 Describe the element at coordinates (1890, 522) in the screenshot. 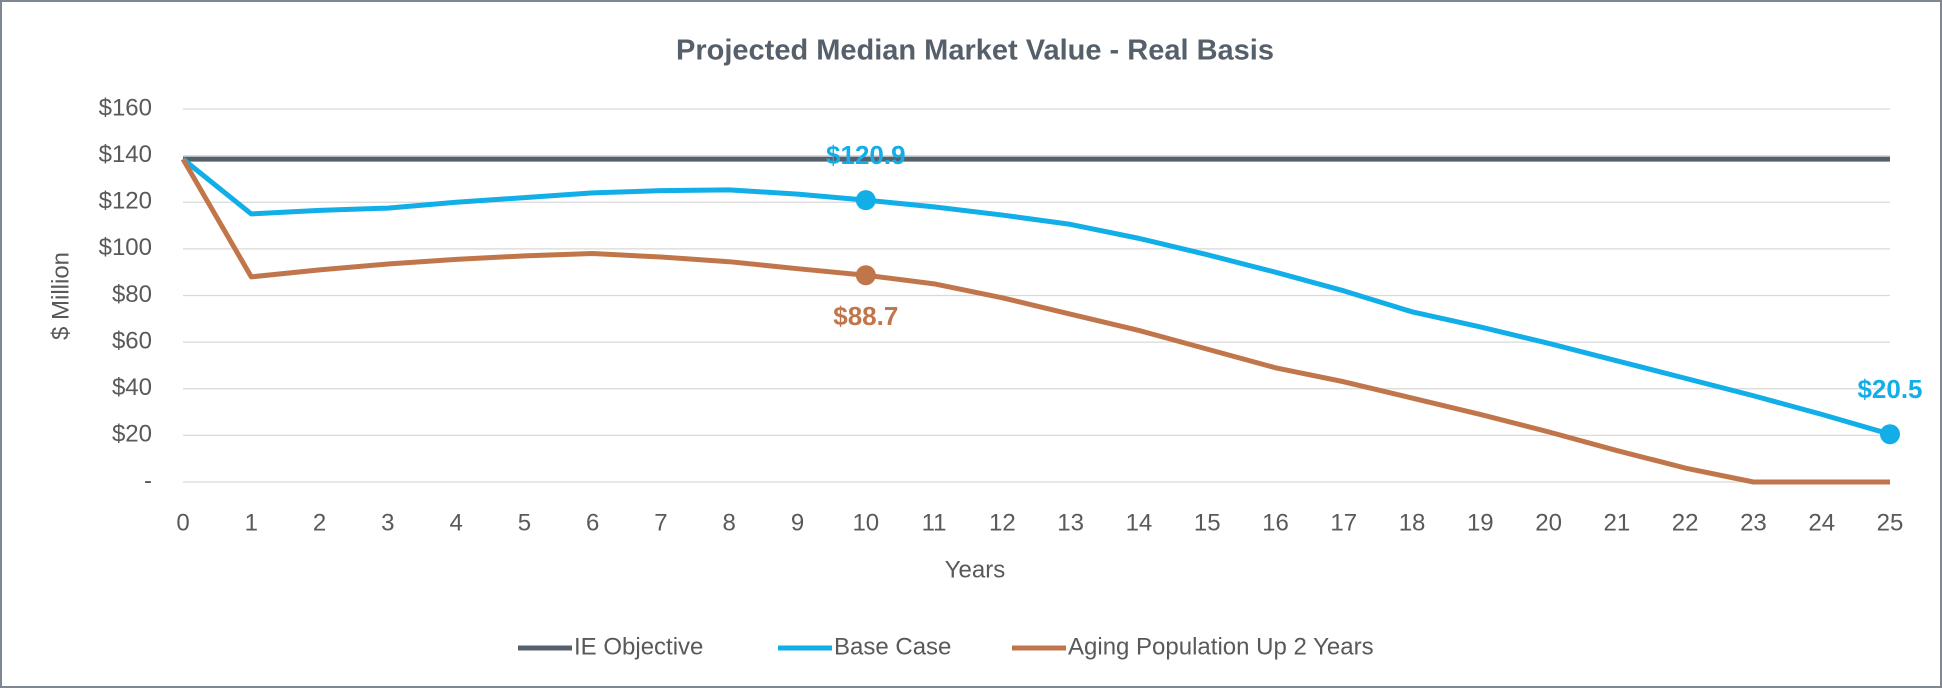

I see `x-tick-label: 25` at that location.